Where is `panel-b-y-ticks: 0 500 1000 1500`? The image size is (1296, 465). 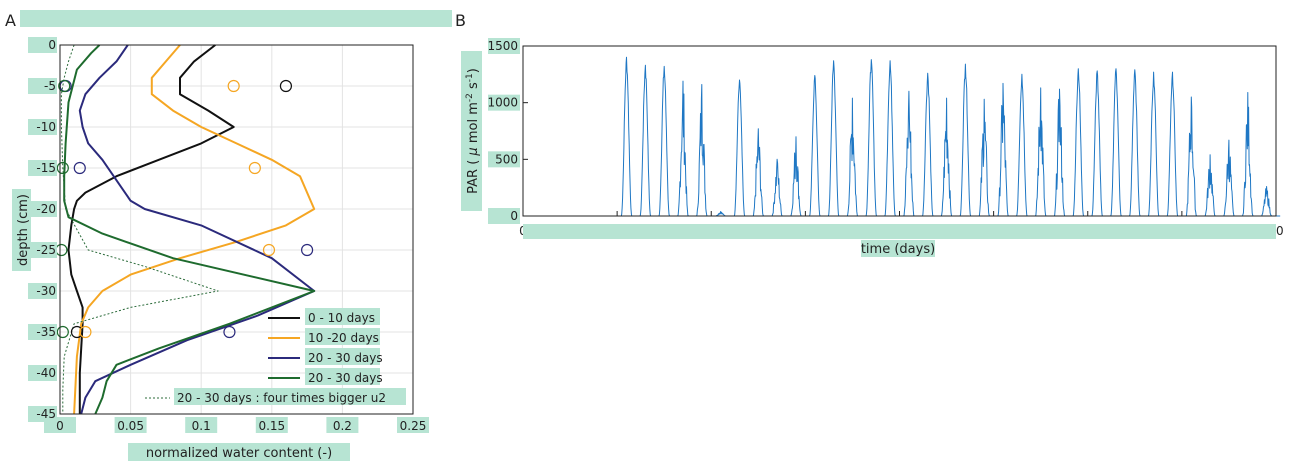 panel-b-y-ticks: 0 500 1000 1500 is located at coordinates (507, 131).